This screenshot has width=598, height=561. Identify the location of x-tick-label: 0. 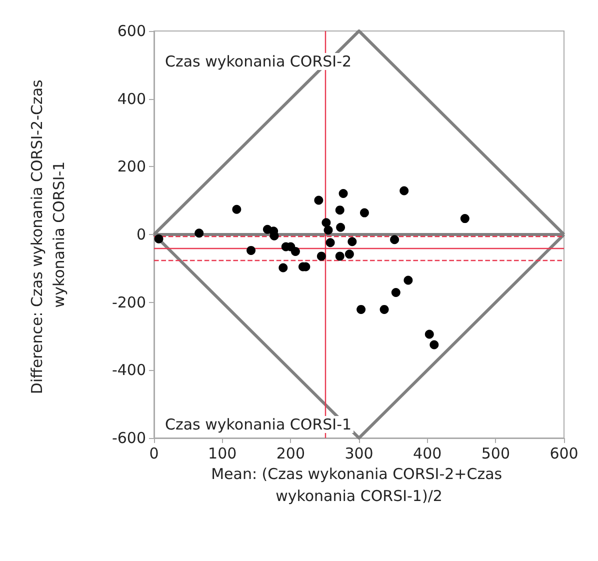
(154, 453).